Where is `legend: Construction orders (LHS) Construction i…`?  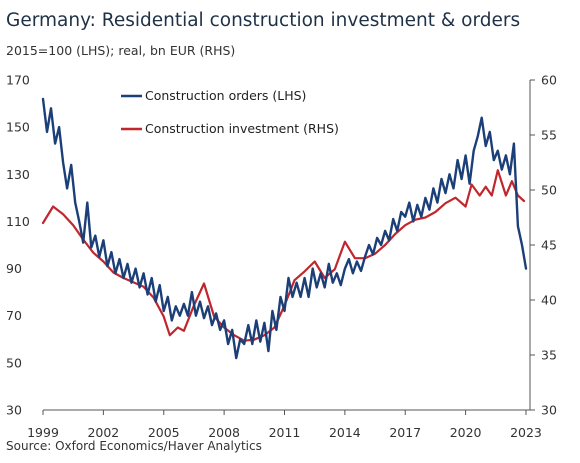 legend: Construction orders (LHS) Construction i… is located at coordinates (230, 112).